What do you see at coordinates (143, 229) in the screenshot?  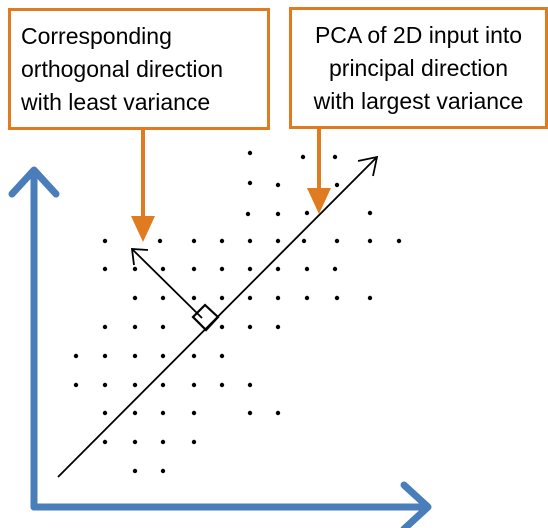 I see `left-callout-arrowhead` at bounding box center [143, 229].